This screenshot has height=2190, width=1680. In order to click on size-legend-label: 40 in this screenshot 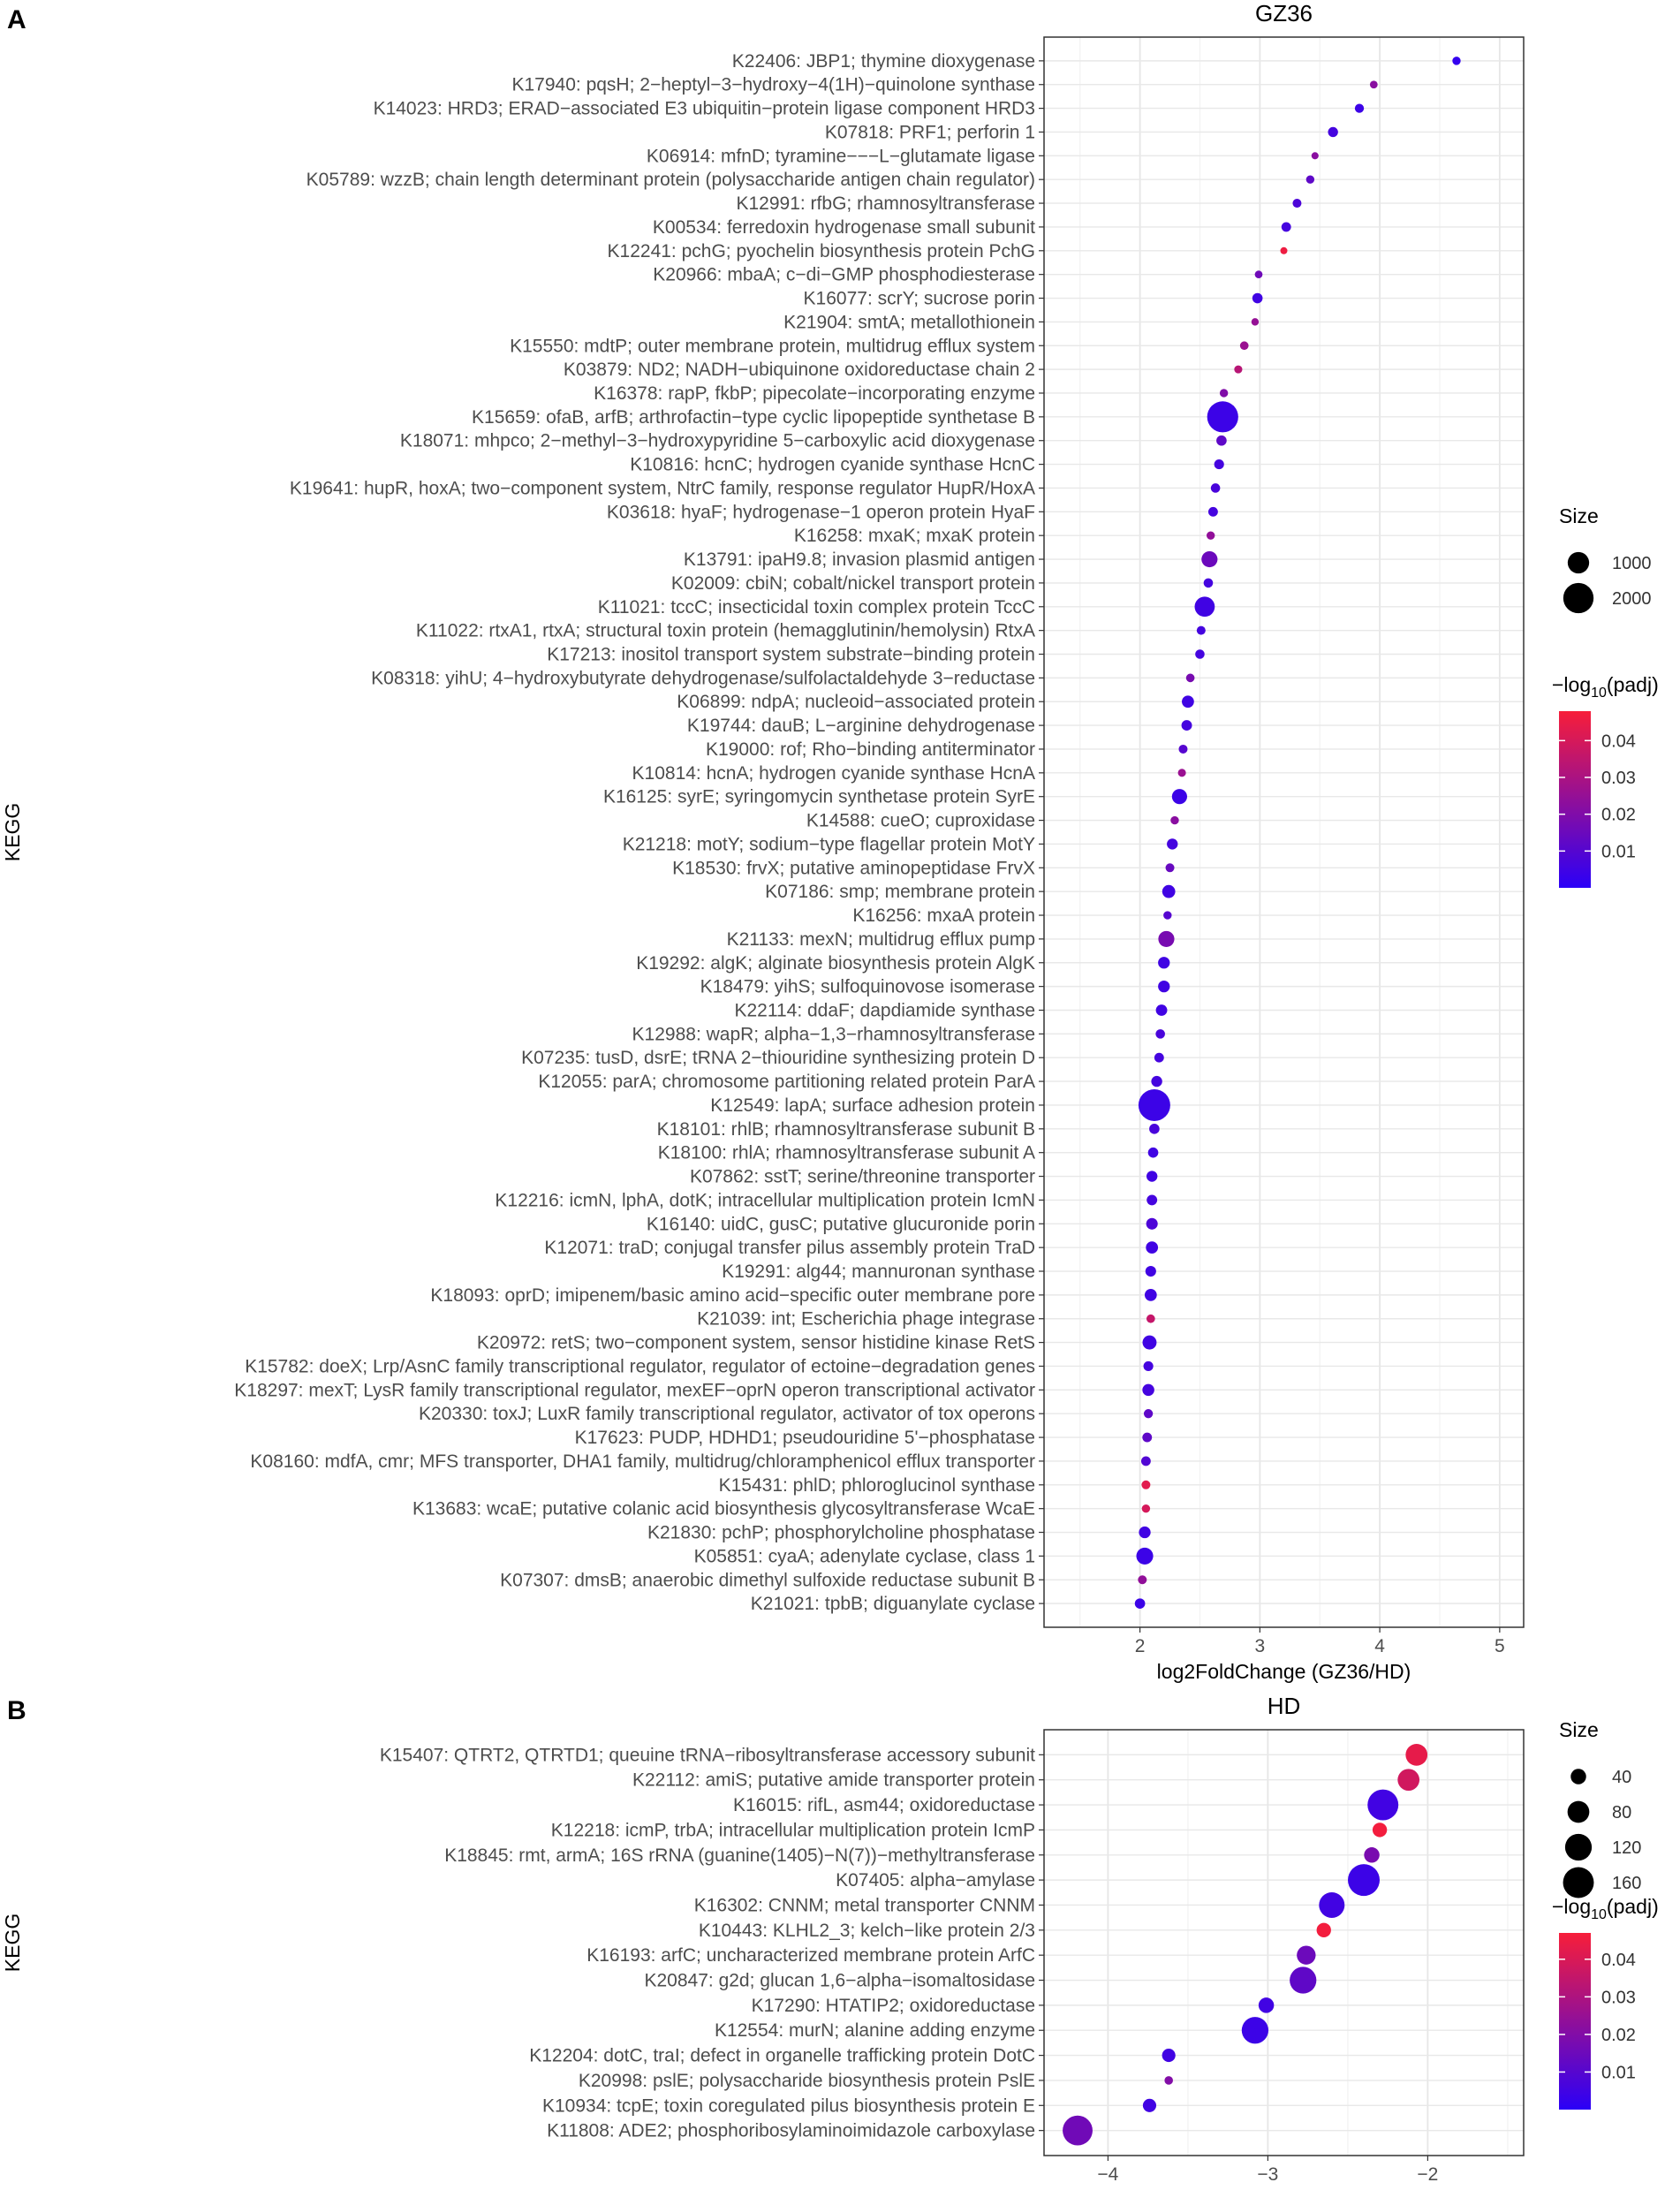, I will do `click(1621, 1777)`.